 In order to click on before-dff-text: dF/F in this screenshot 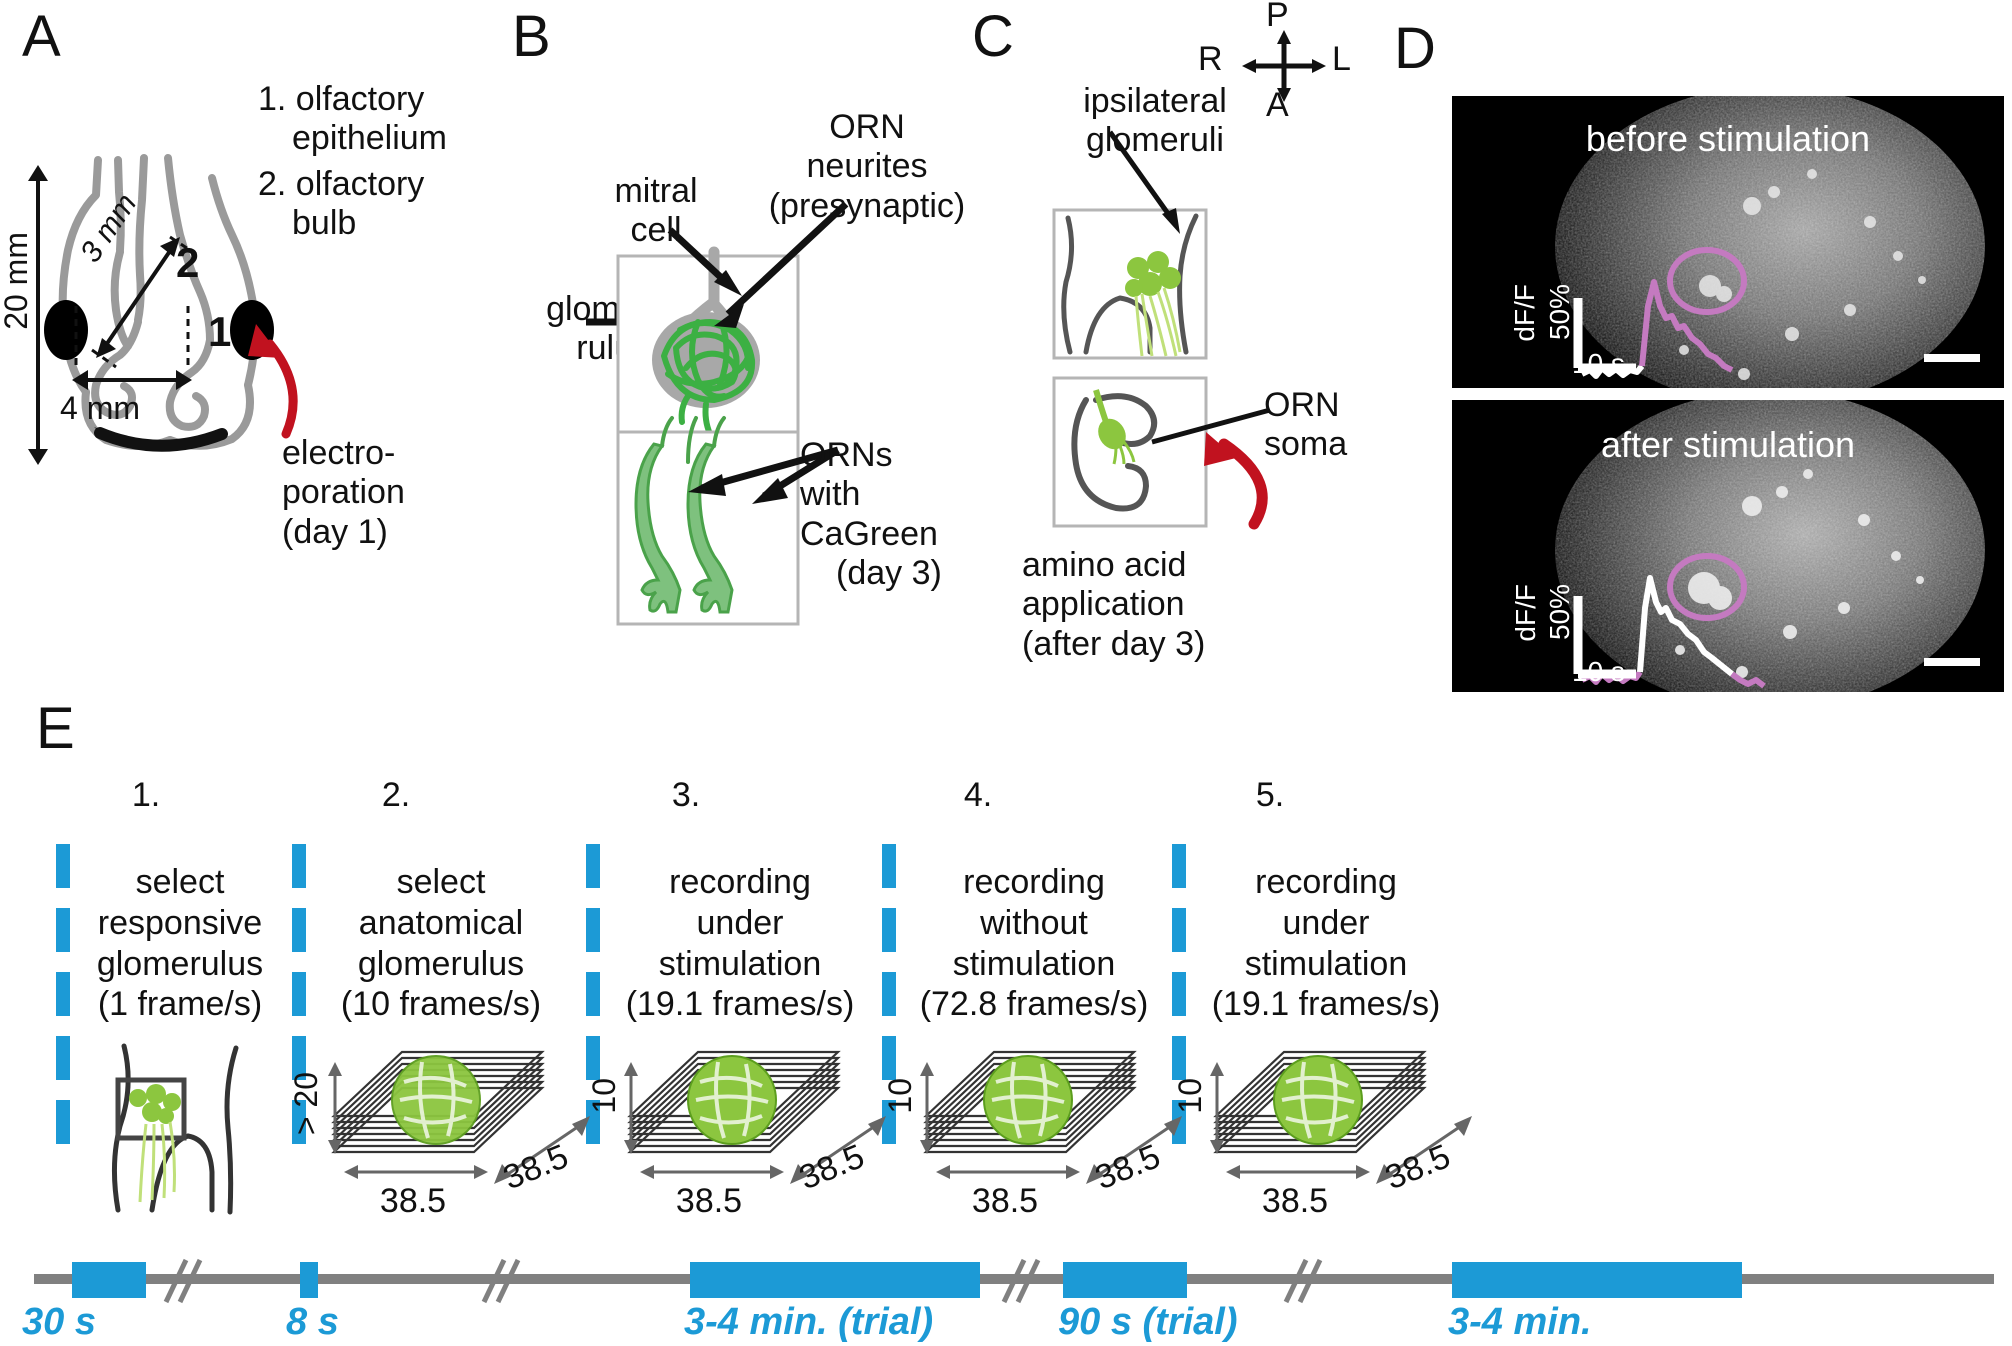, I will do `click(1524, 313)`.